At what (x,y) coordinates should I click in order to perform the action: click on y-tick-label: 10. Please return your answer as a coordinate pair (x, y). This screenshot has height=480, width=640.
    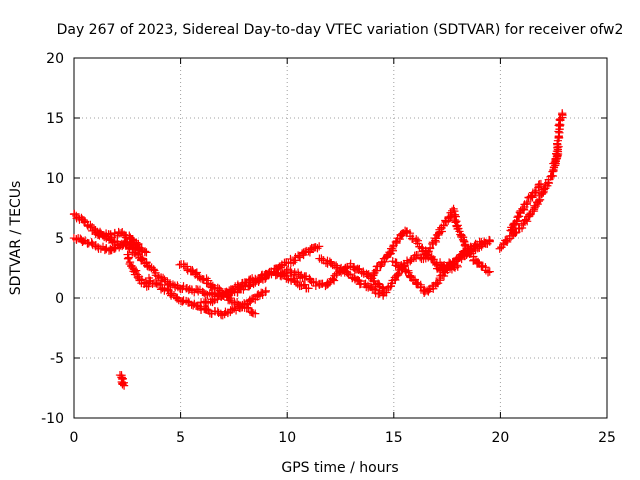
    Looking at the image, I should click on (55, 179).